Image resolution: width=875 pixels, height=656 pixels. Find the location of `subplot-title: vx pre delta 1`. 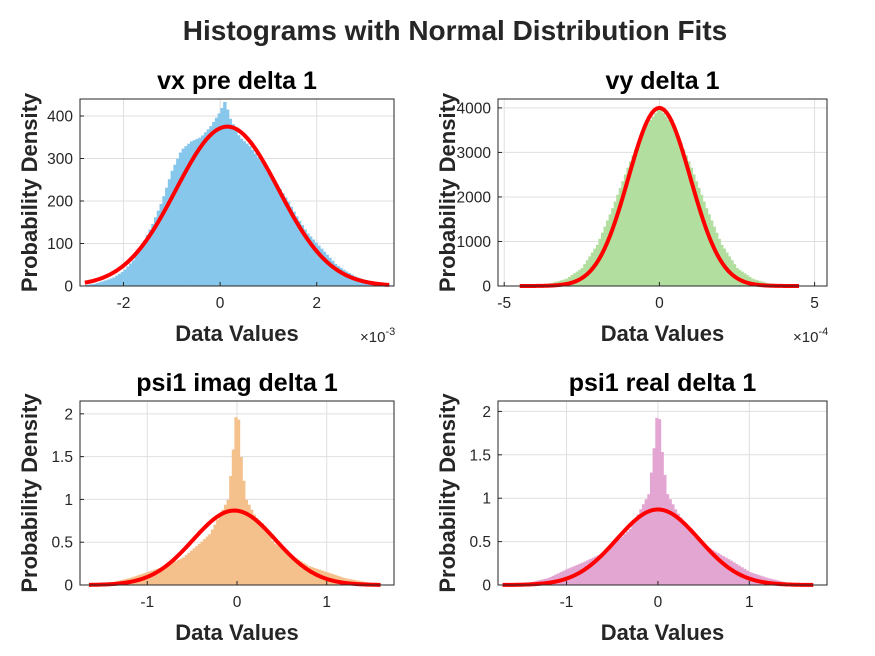

subplot-title: vx pre delta 1 is located at coordinates (237, 81).